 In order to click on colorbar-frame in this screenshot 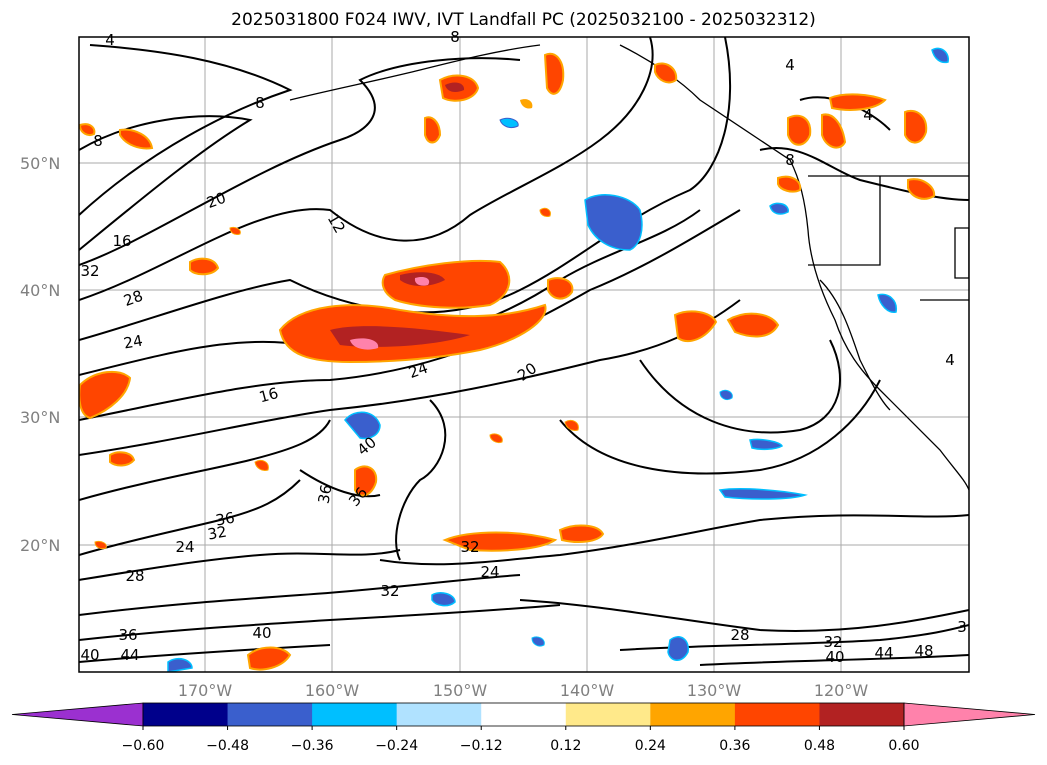, I will do `click(523, 714)`.